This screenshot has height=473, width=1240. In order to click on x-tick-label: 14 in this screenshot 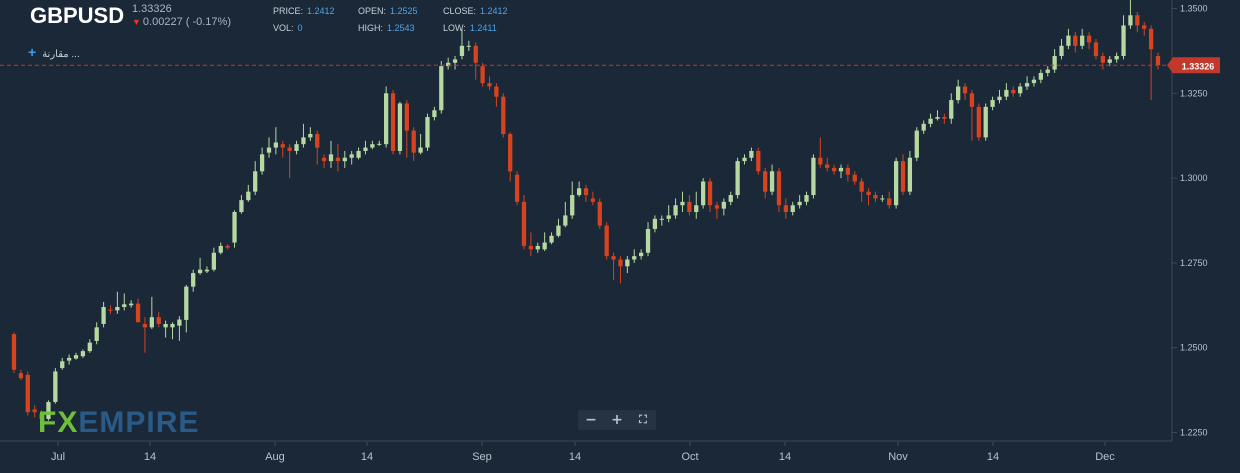, I will do `click(575, 457)`.